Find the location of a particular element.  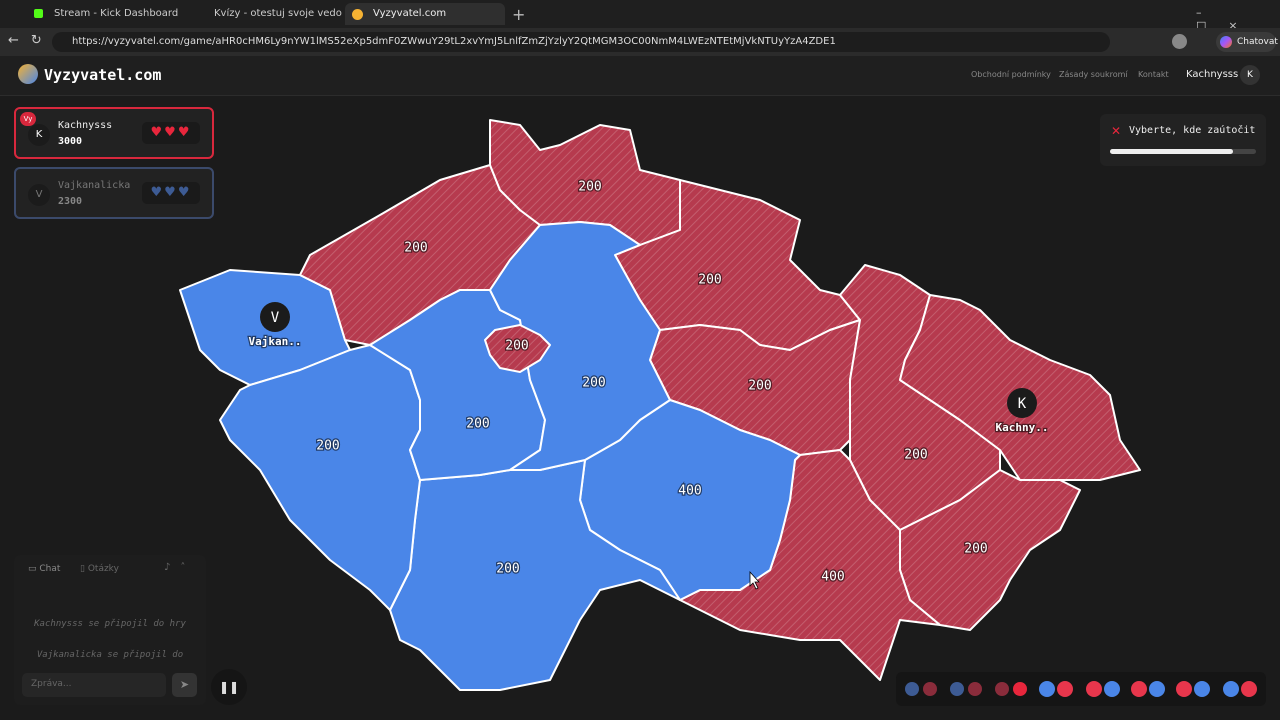

pause-button: ❚❚ is located at coordinates (229, 687).